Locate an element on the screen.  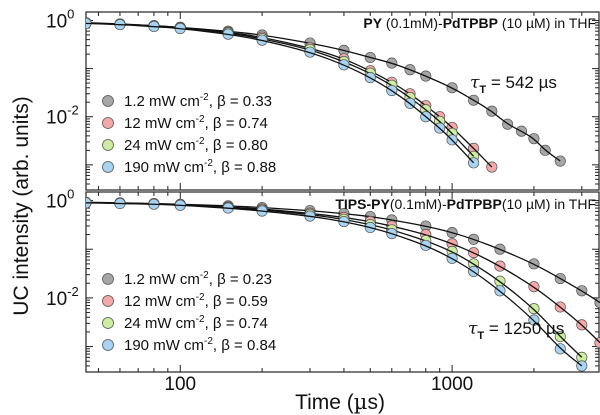
y-axis-title: UC intensity (arb. units) is located at coordinates (21, 205).